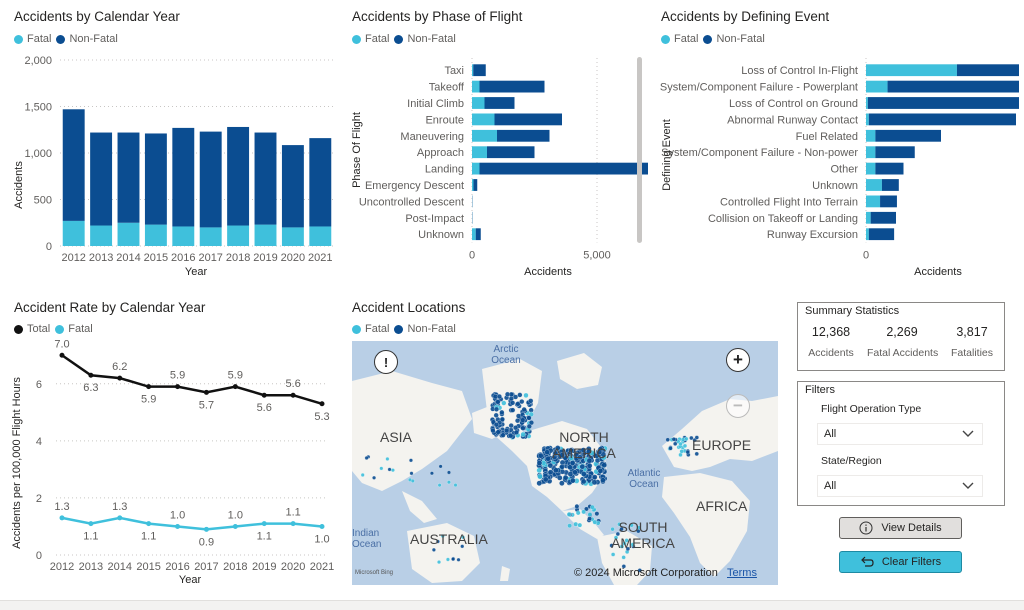  What do you see at coordinates (579, 371) in the screenshot?
I see `arctic-islands-land` at bounding box center [579, 371].